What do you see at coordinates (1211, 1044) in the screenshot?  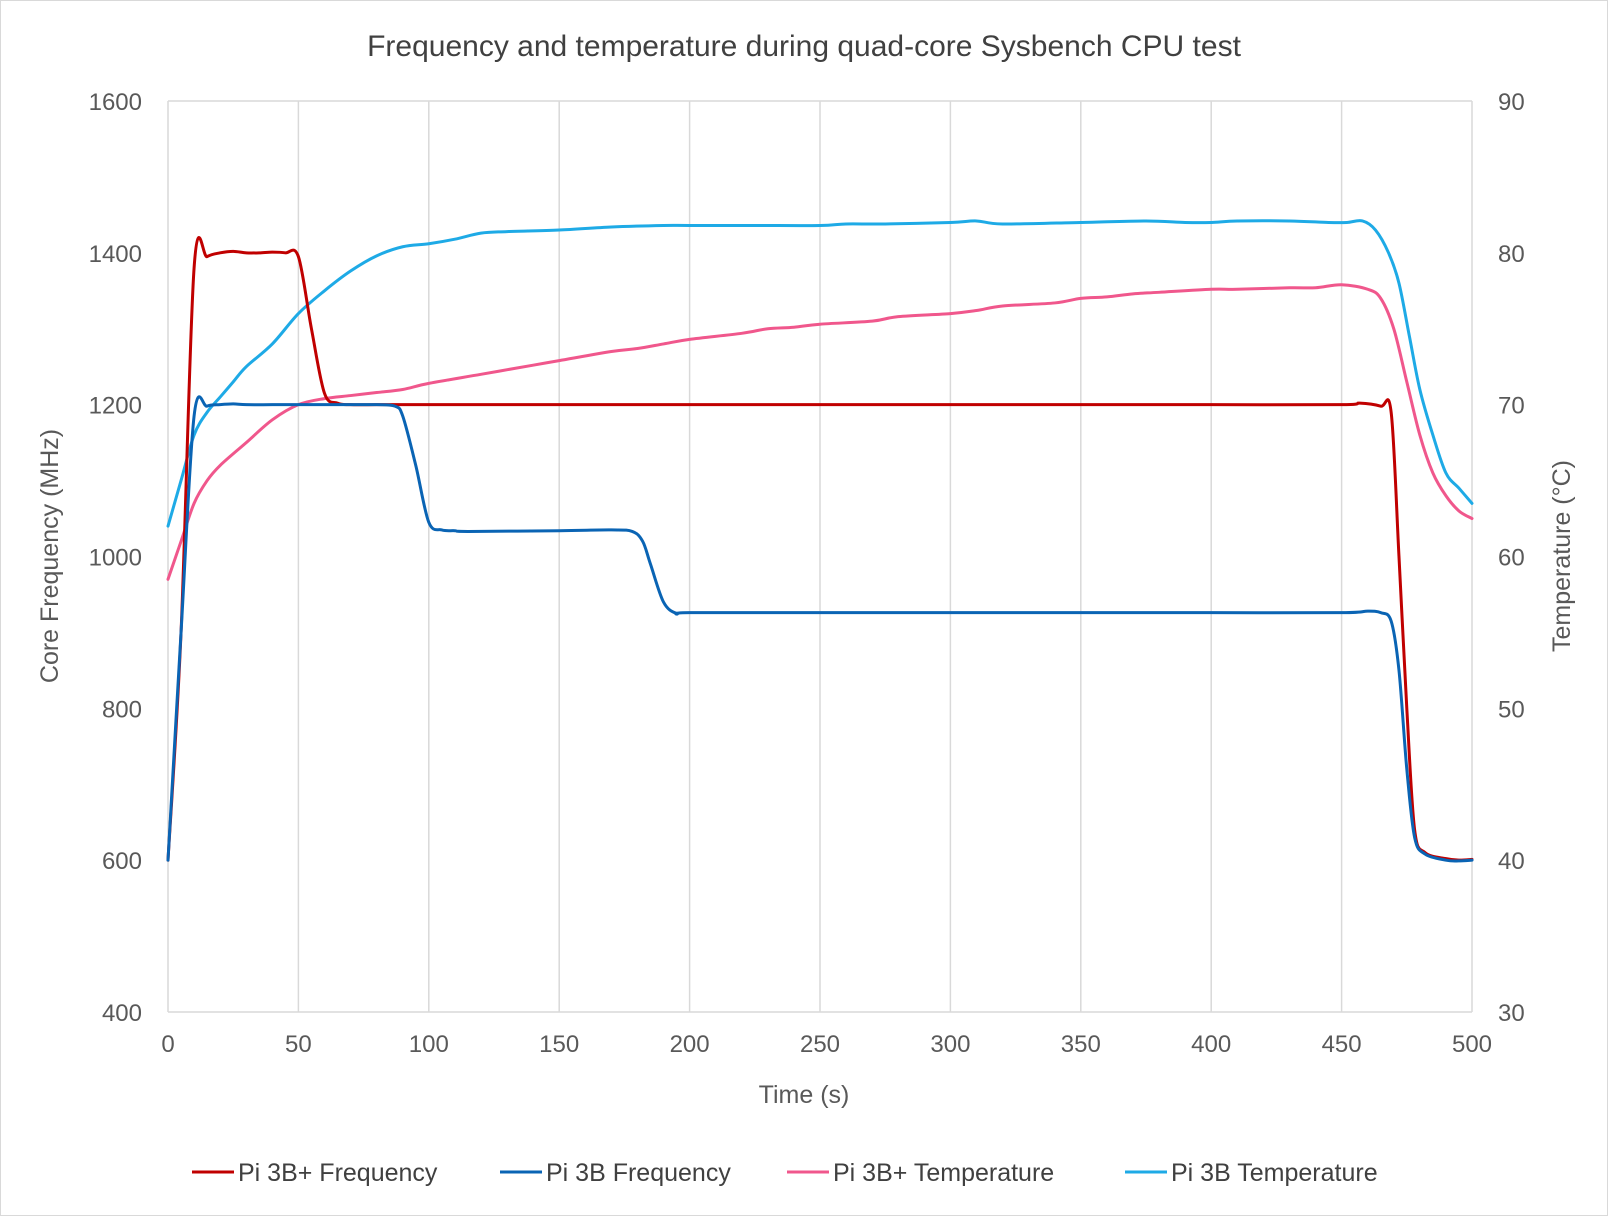 I see `x-tick-label: 400` at bounding box center [1211, 1044].